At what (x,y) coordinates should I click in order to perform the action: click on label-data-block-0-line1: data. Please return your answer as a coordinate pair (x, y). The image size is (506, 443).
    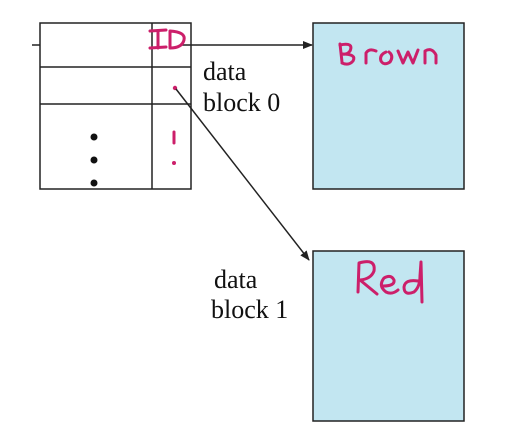
    Looking at the image, I should click on (225, 71).